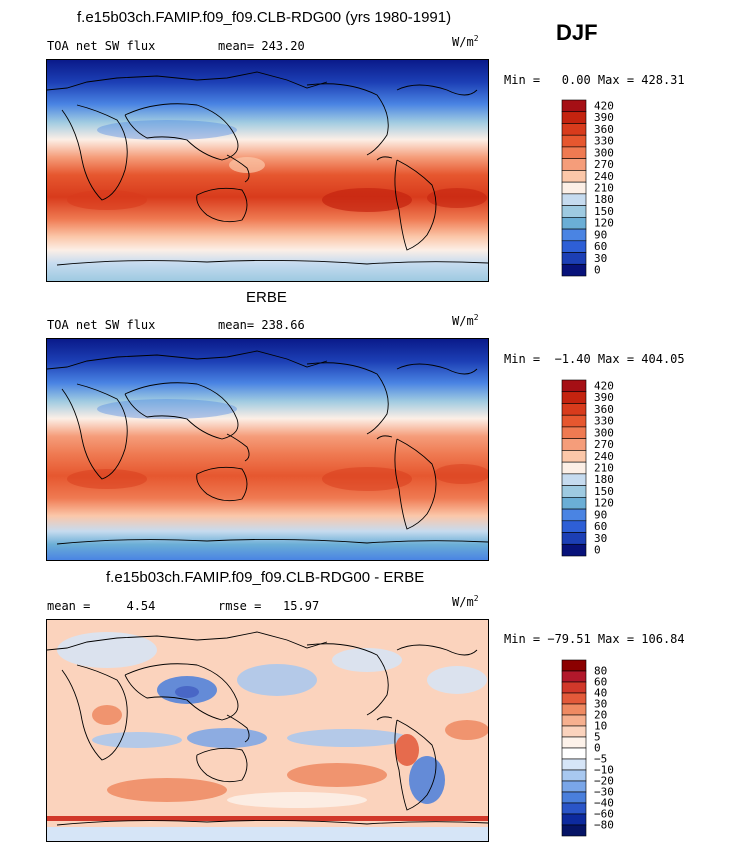 Image resolution: width=733 pixels, height=845 pixels. What do you see at coordinates (240, 606) in the screenshot?
I see `panel-3-stat-label: rmse =` at bounding box center [240, 606].